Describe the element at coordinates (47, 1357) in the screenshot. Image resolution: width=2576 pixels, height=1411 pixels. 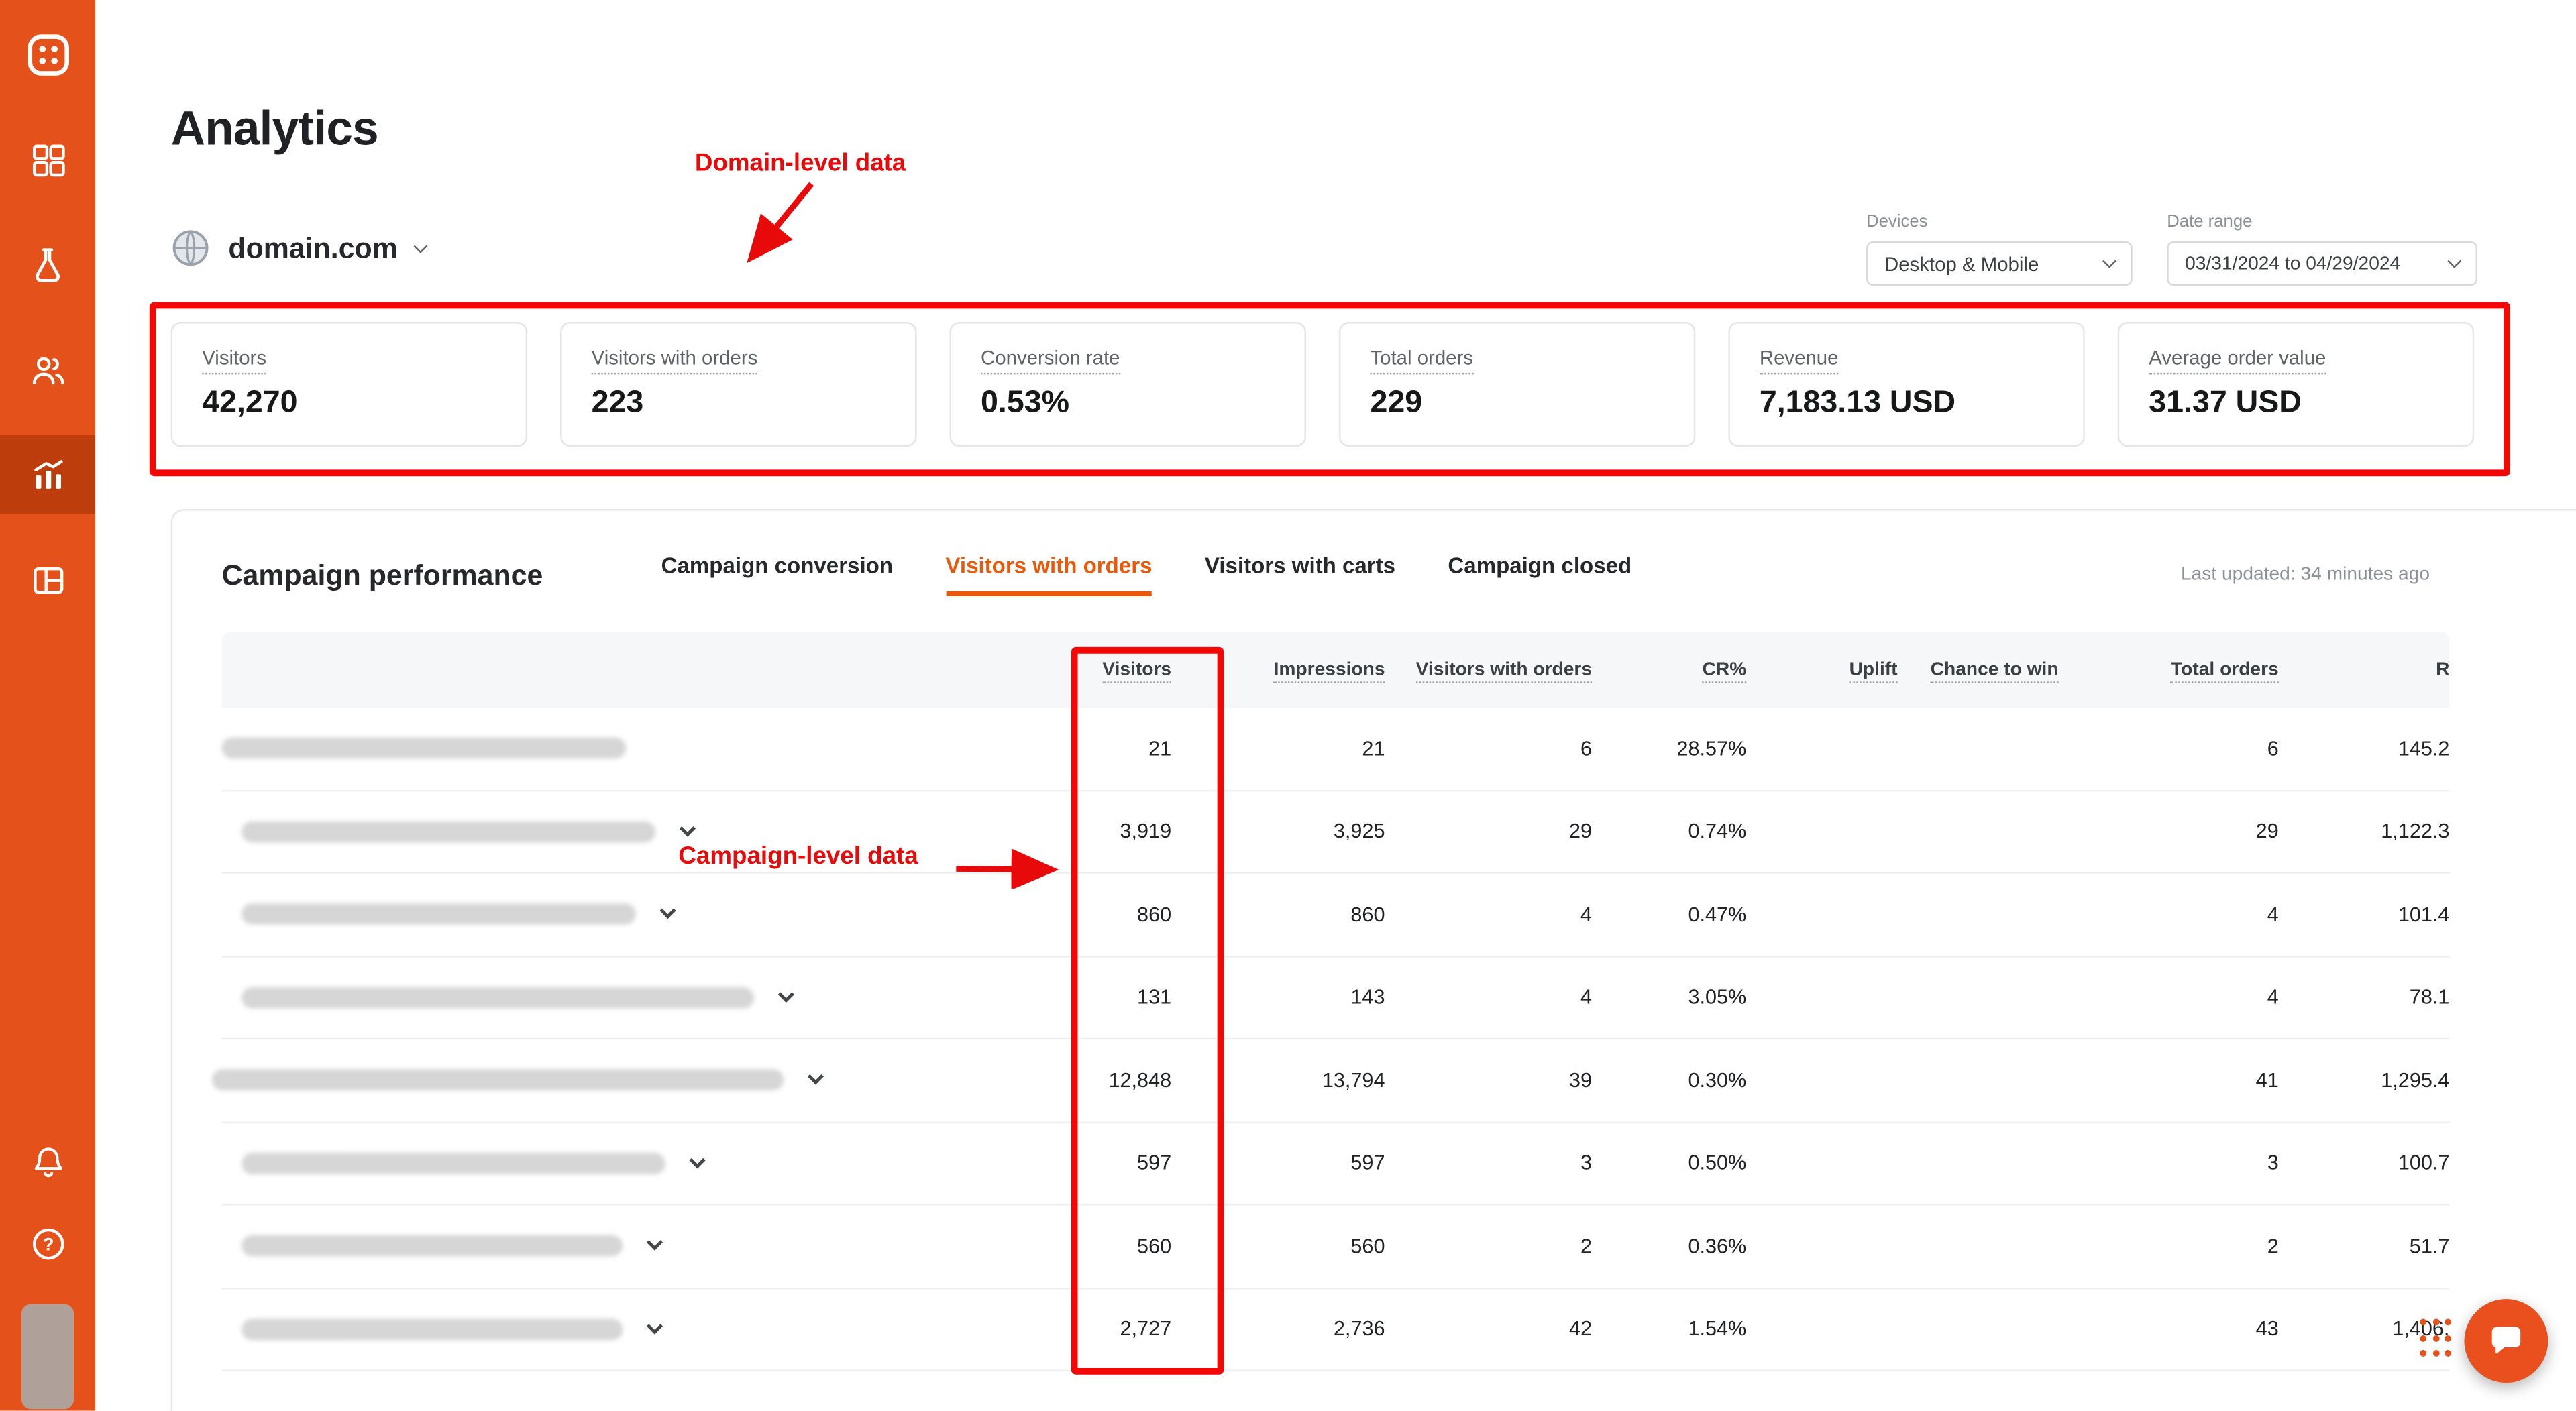
I see `avatar-placeholder` at that location.